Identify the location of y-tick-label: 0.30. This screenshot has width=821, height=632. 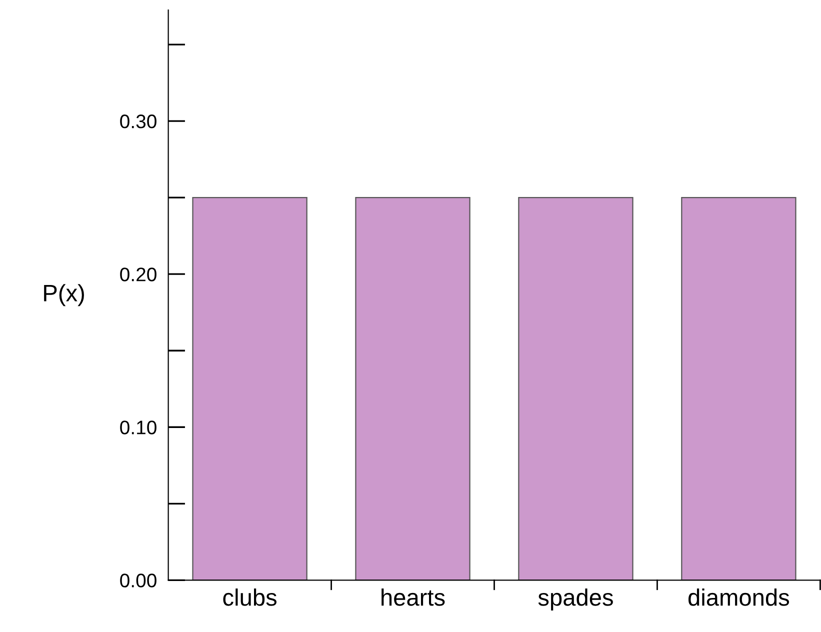
(138, 121).